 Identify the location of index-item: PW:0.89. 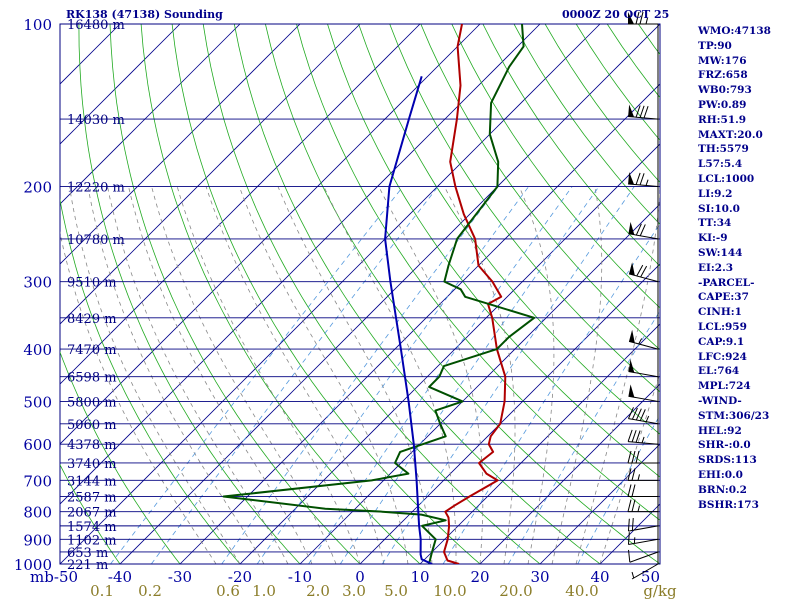
(722, 104).